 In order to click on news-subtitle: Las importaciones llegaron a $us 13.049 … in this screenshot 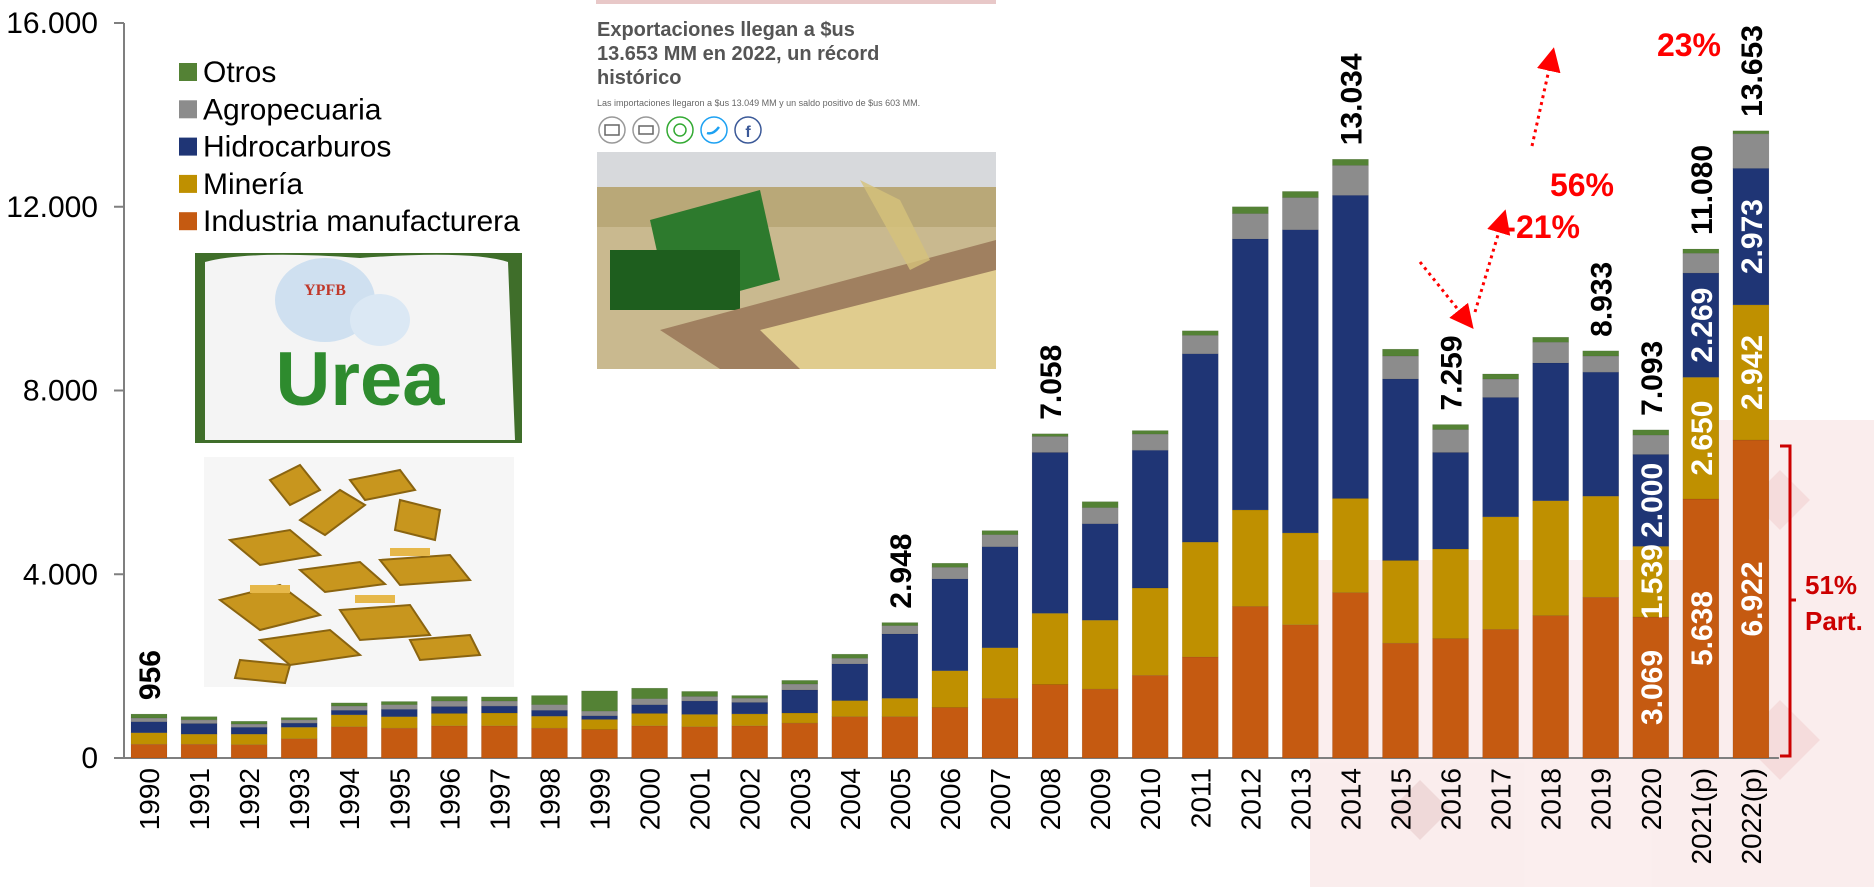, I will do `click(758, 103)`.